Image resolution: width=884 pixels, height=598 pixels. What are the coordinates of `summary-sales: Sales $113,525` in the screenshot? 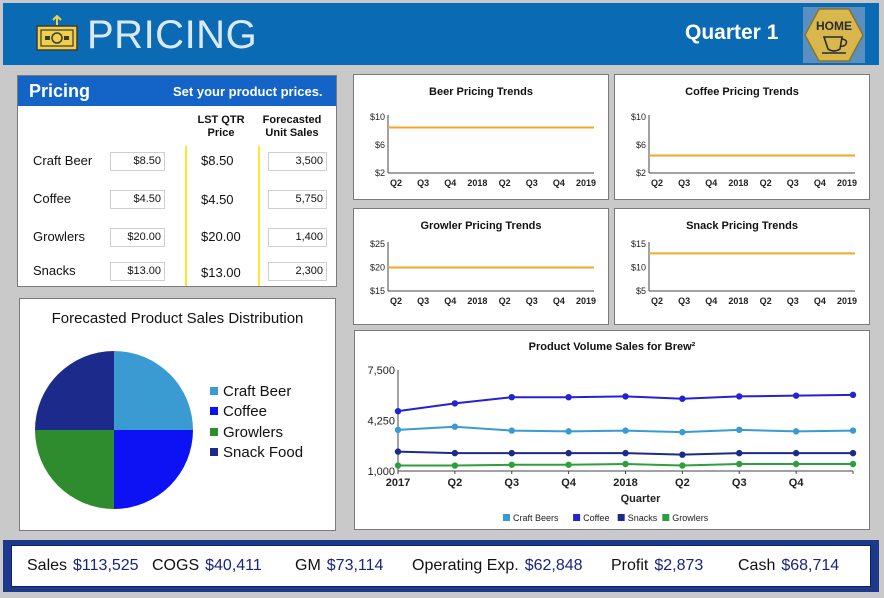 It's located at (83, 566).